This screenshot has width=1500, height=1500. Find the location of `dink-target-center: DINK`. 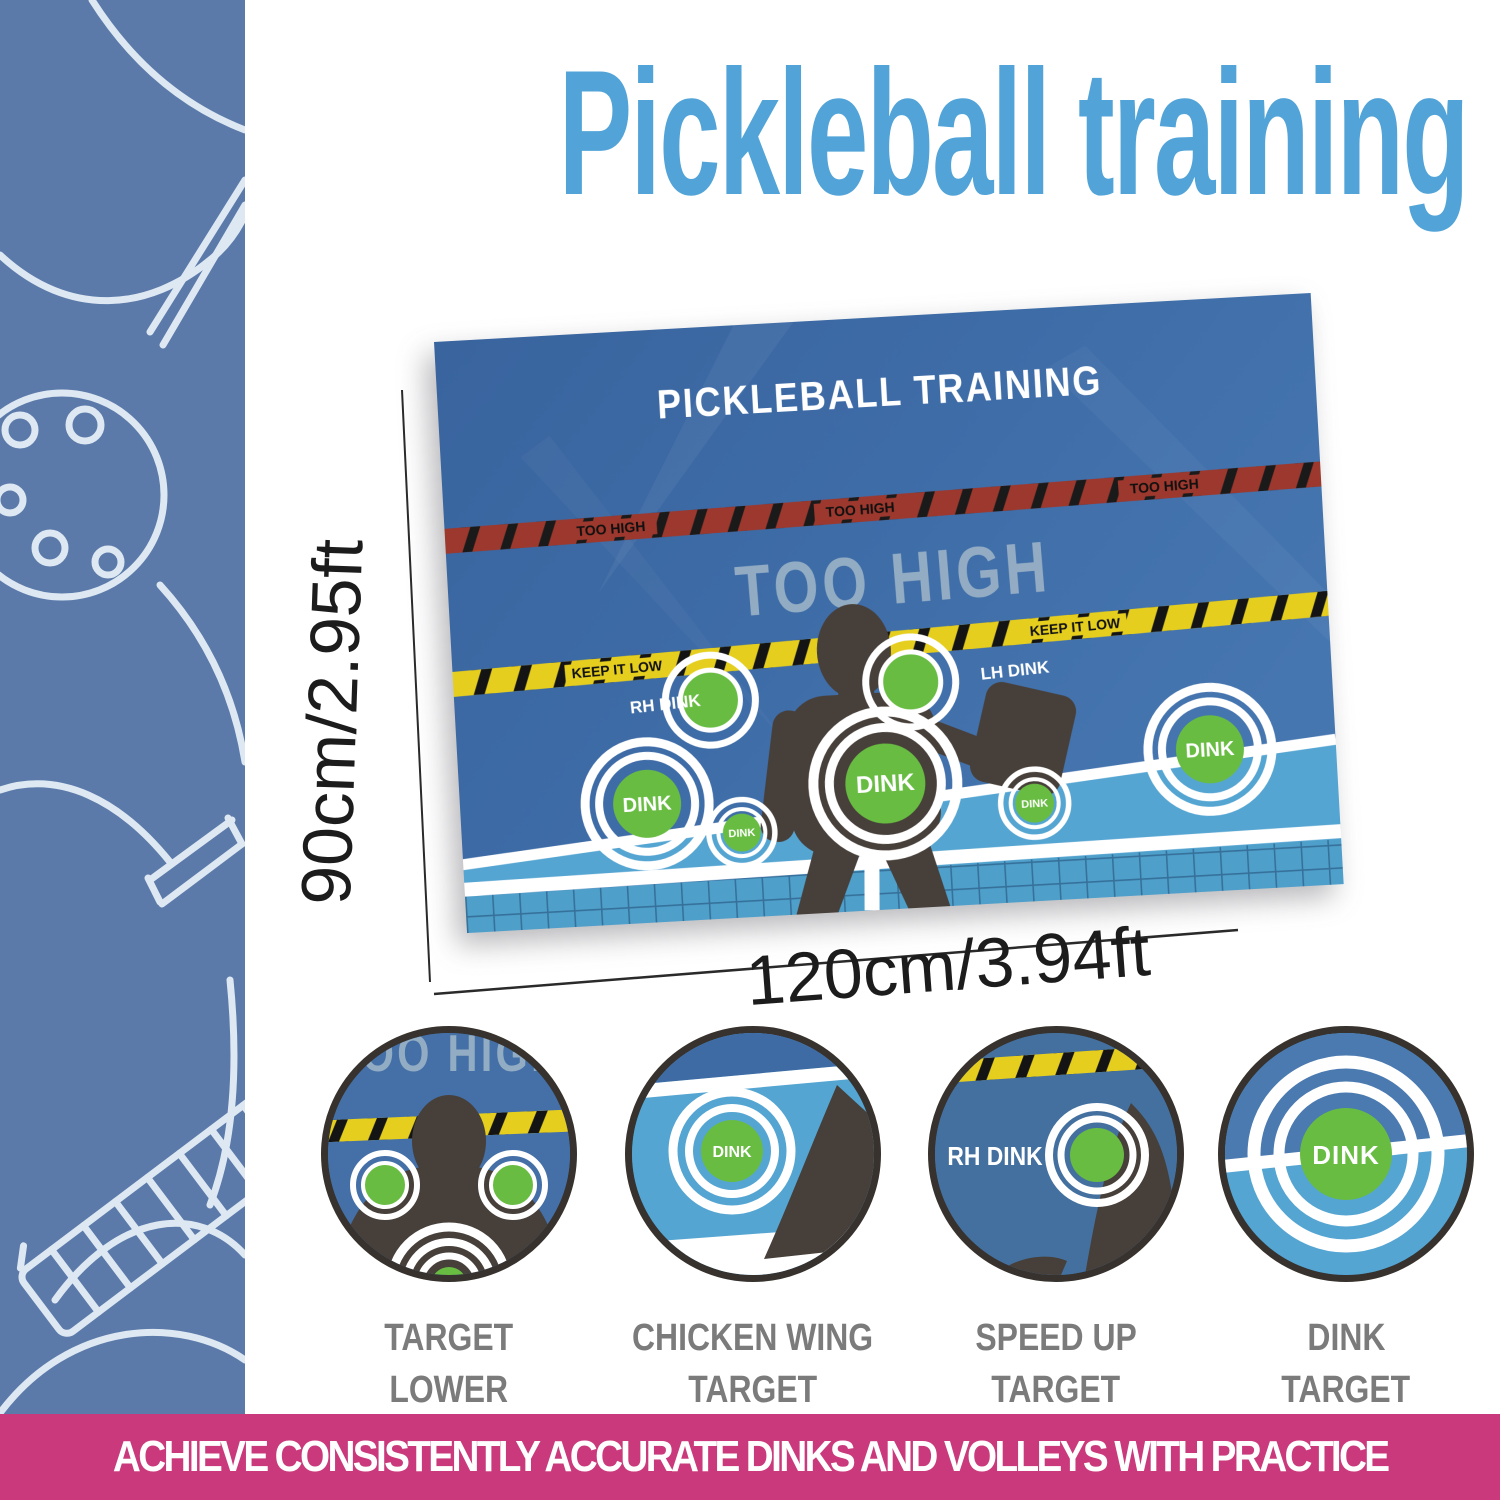

dink-target-center: DINK is located at coordinates (885, 783).